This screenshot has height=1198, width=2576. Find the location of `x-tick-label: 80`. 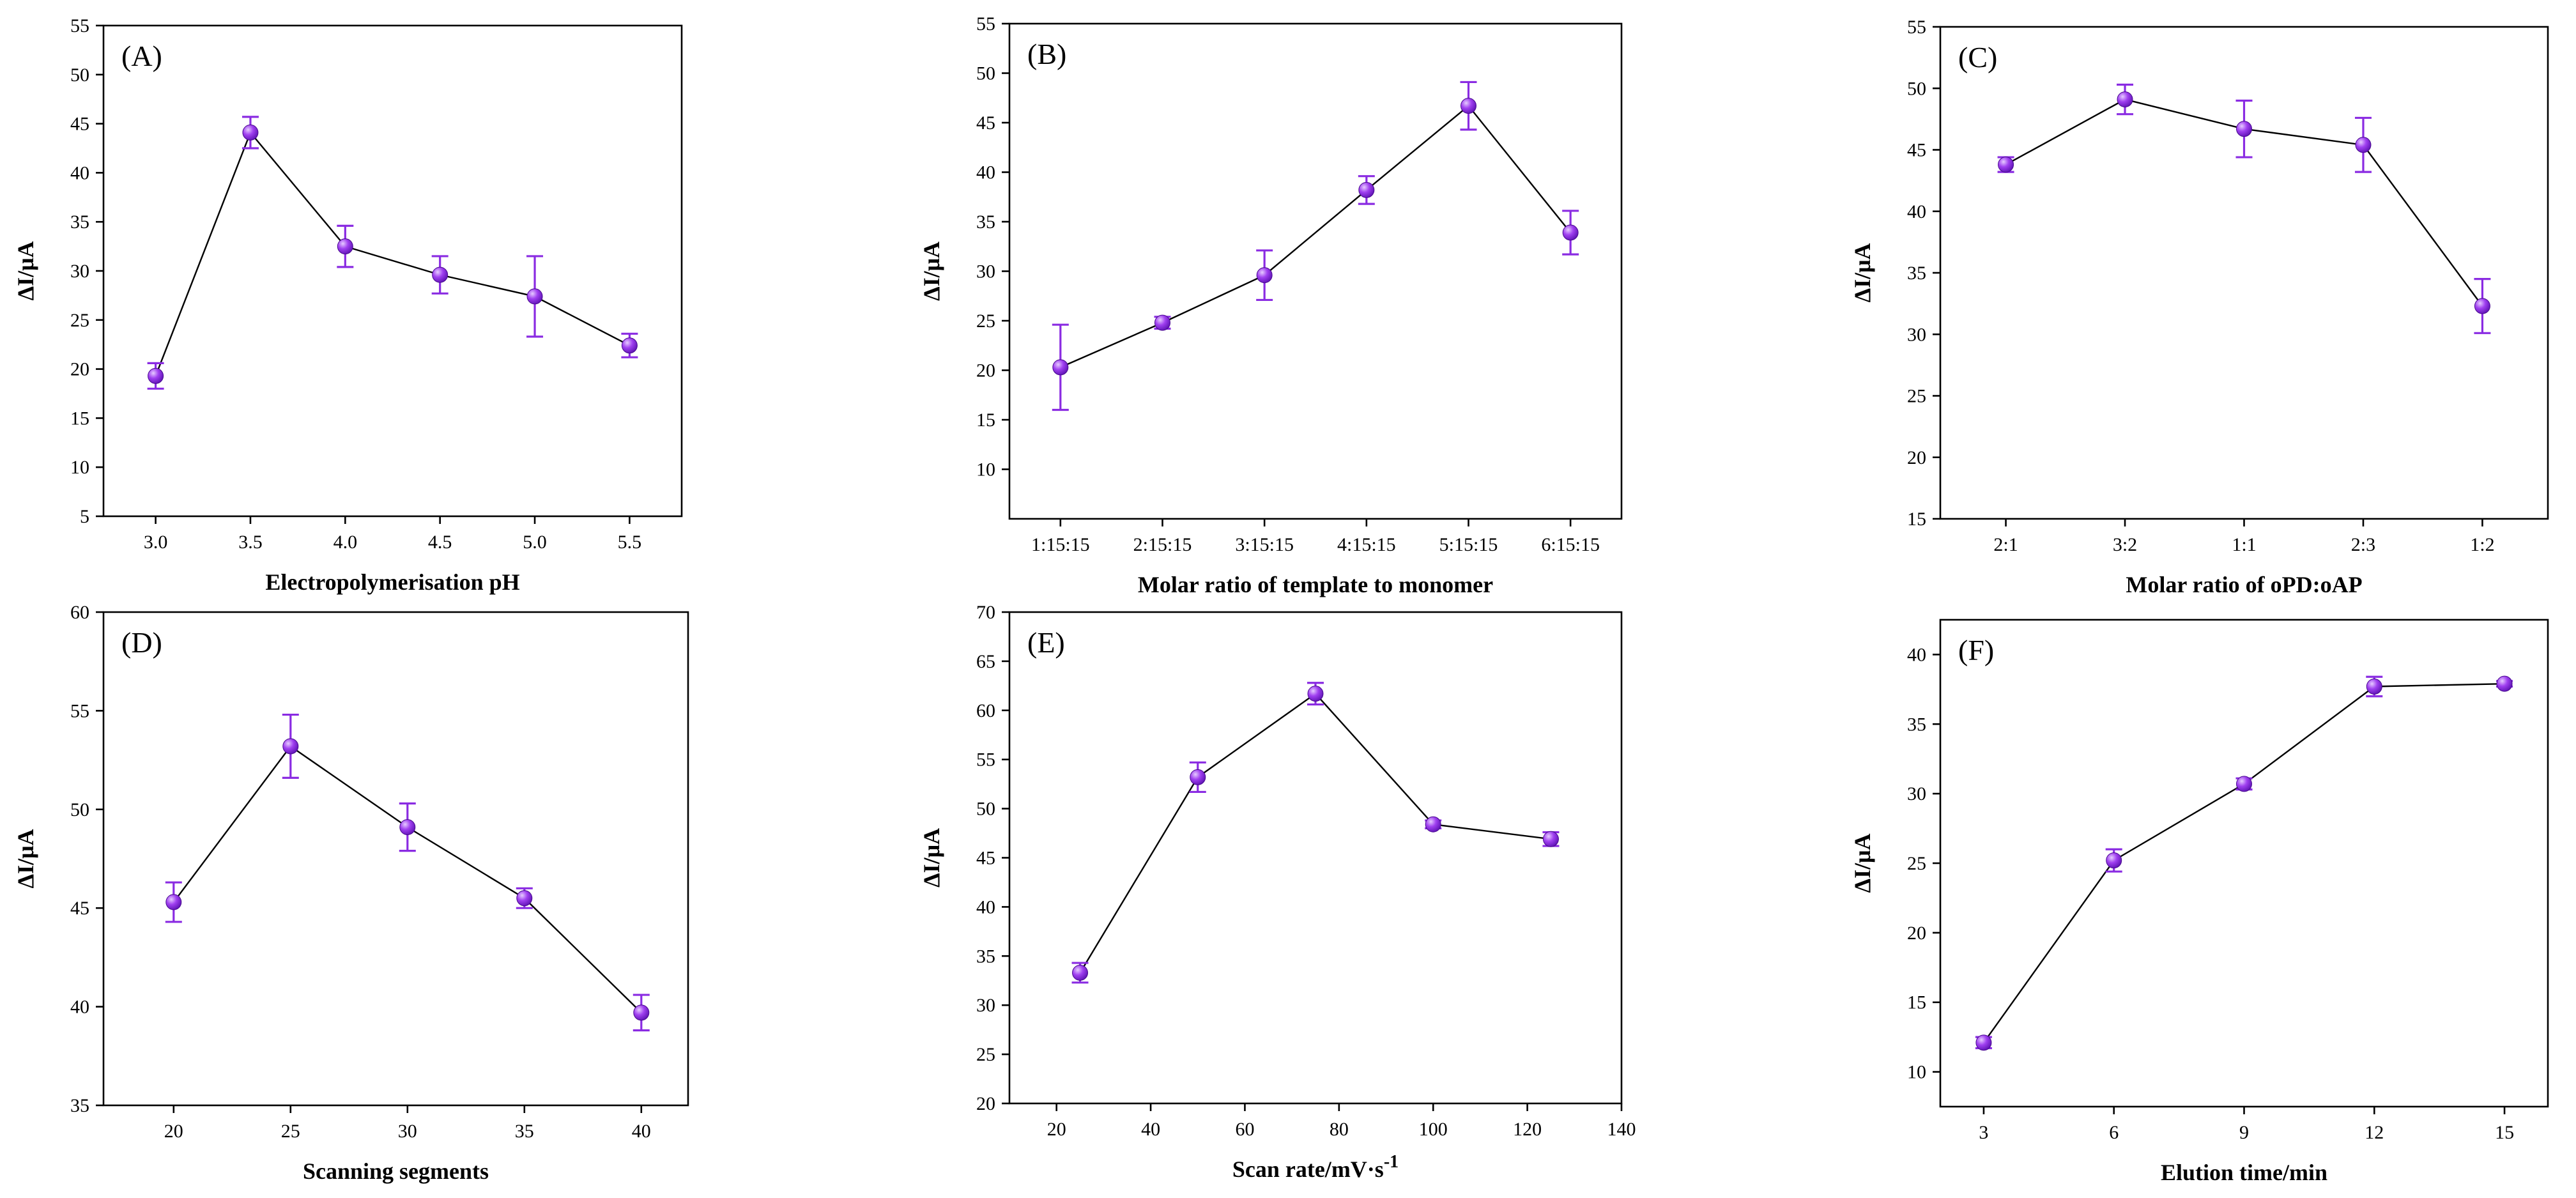

x-tick-label: 80 is located at coordinates (1339, 1129).